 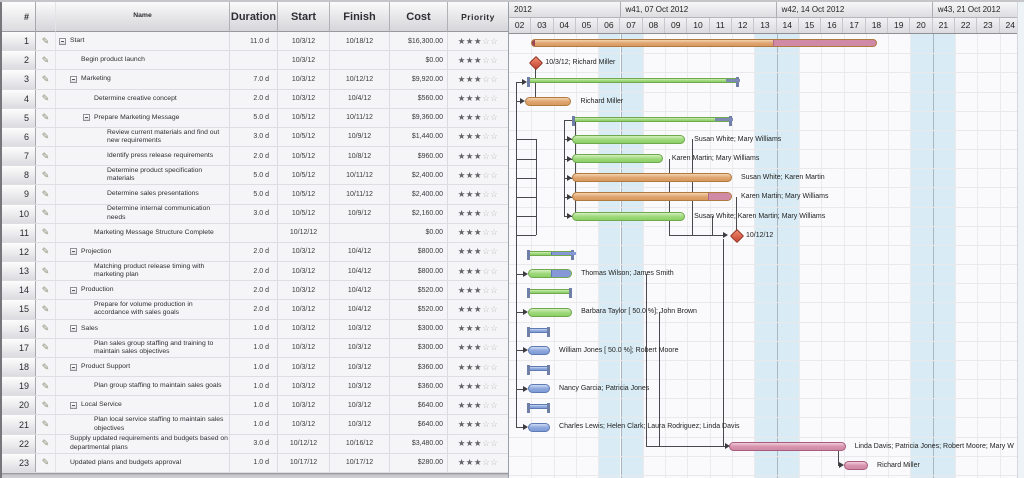 I want to click on task-name-cell: Projection, so click(x=143, y=252).